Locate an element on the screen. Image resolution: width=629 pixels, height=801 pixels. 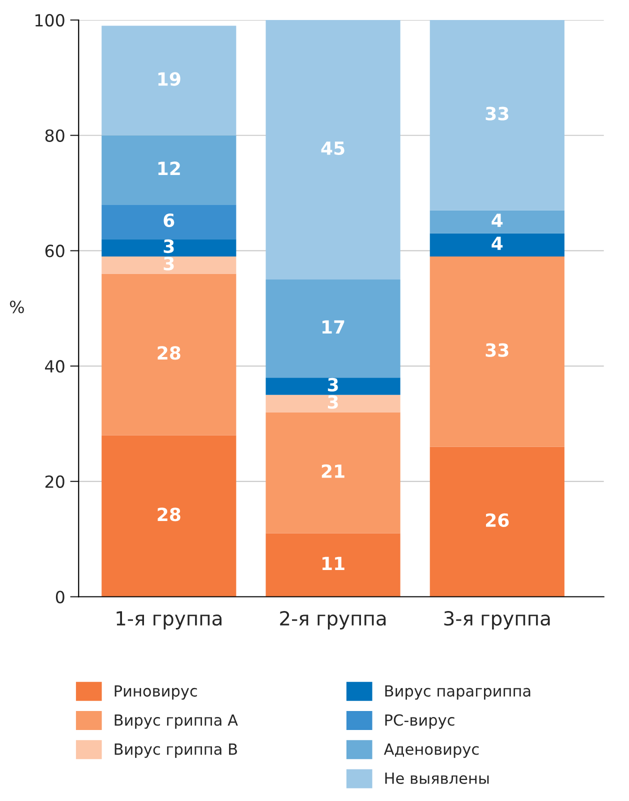
data-label: 6 is located at coordinates (169, 220).